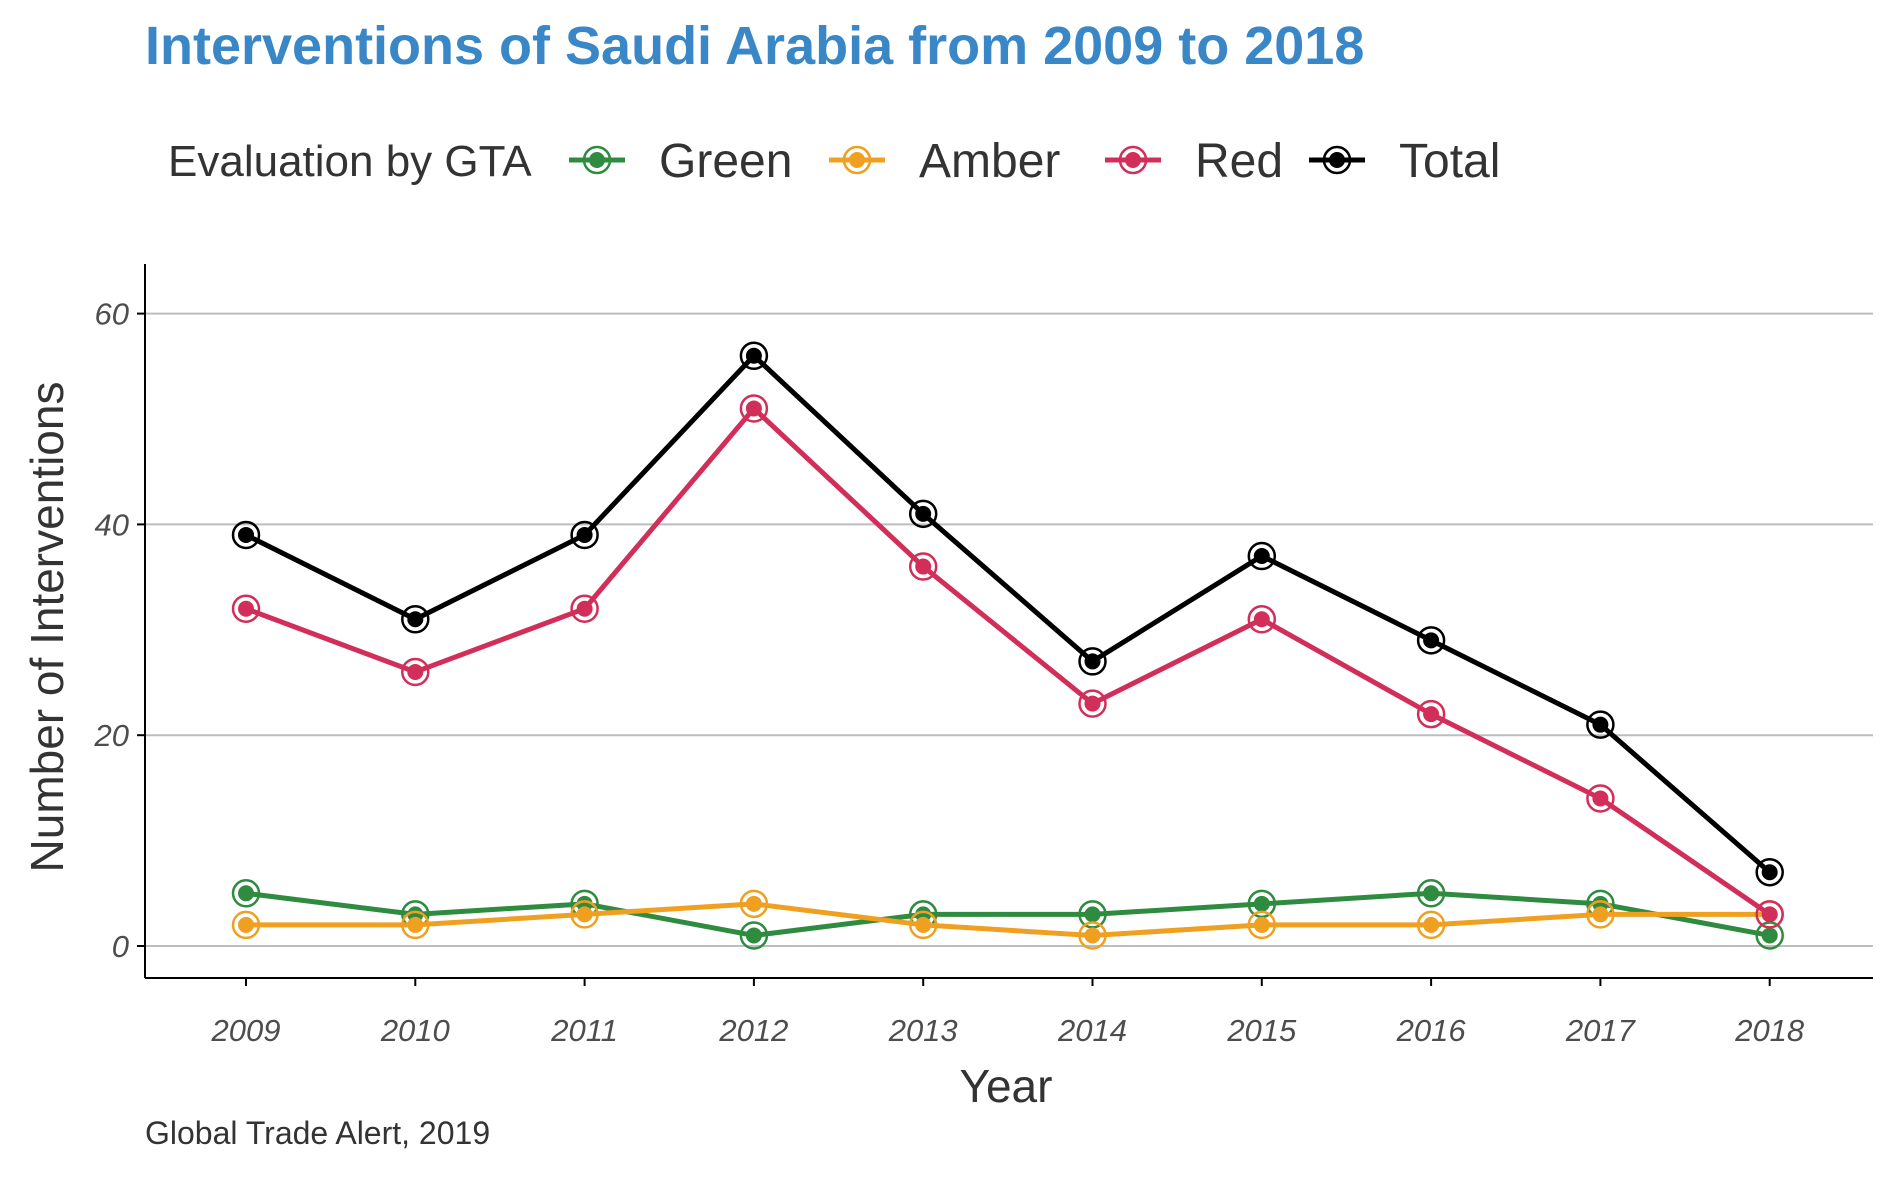  What do you see at coordinates (47, 627) in the screenshot?
I see `y-axis-title: Number of Interventions` at bounding box center [47, 627].